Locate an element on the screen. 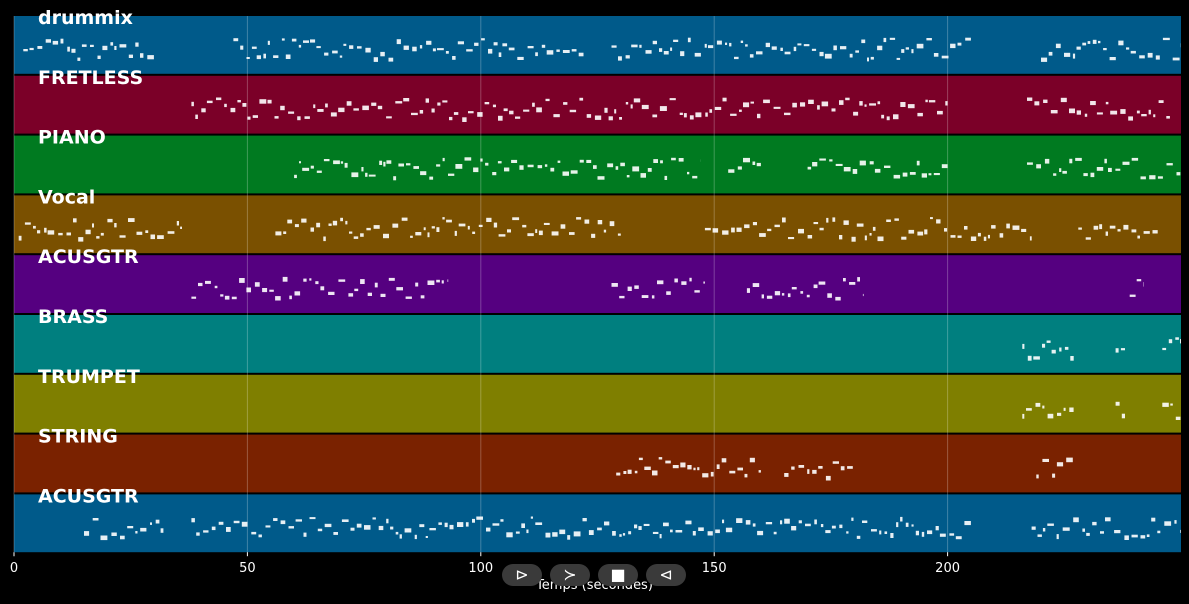  track-label: TRUMPET is located at coordinates (89, 377).